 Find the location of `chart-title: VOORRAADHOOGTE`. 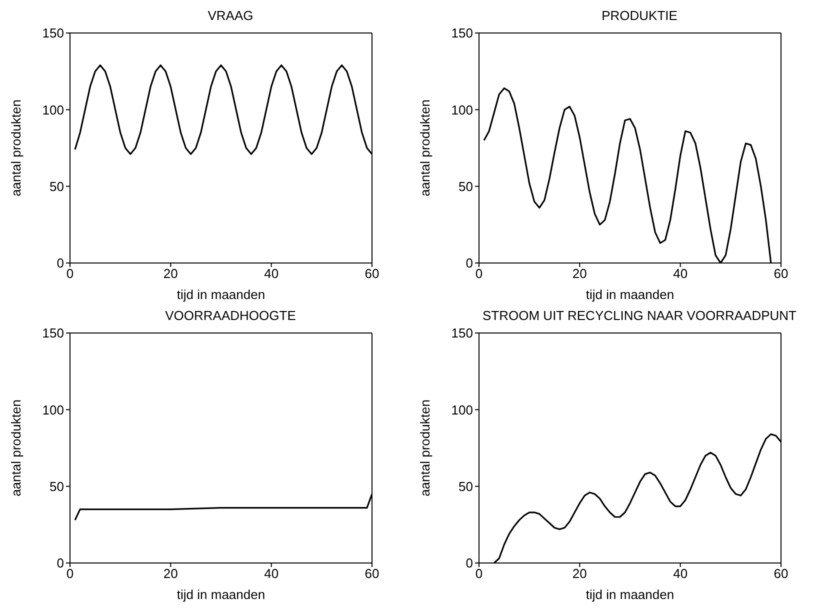

chart-title: VOORRAADHOOGTE is located at coordinates (230, 316).